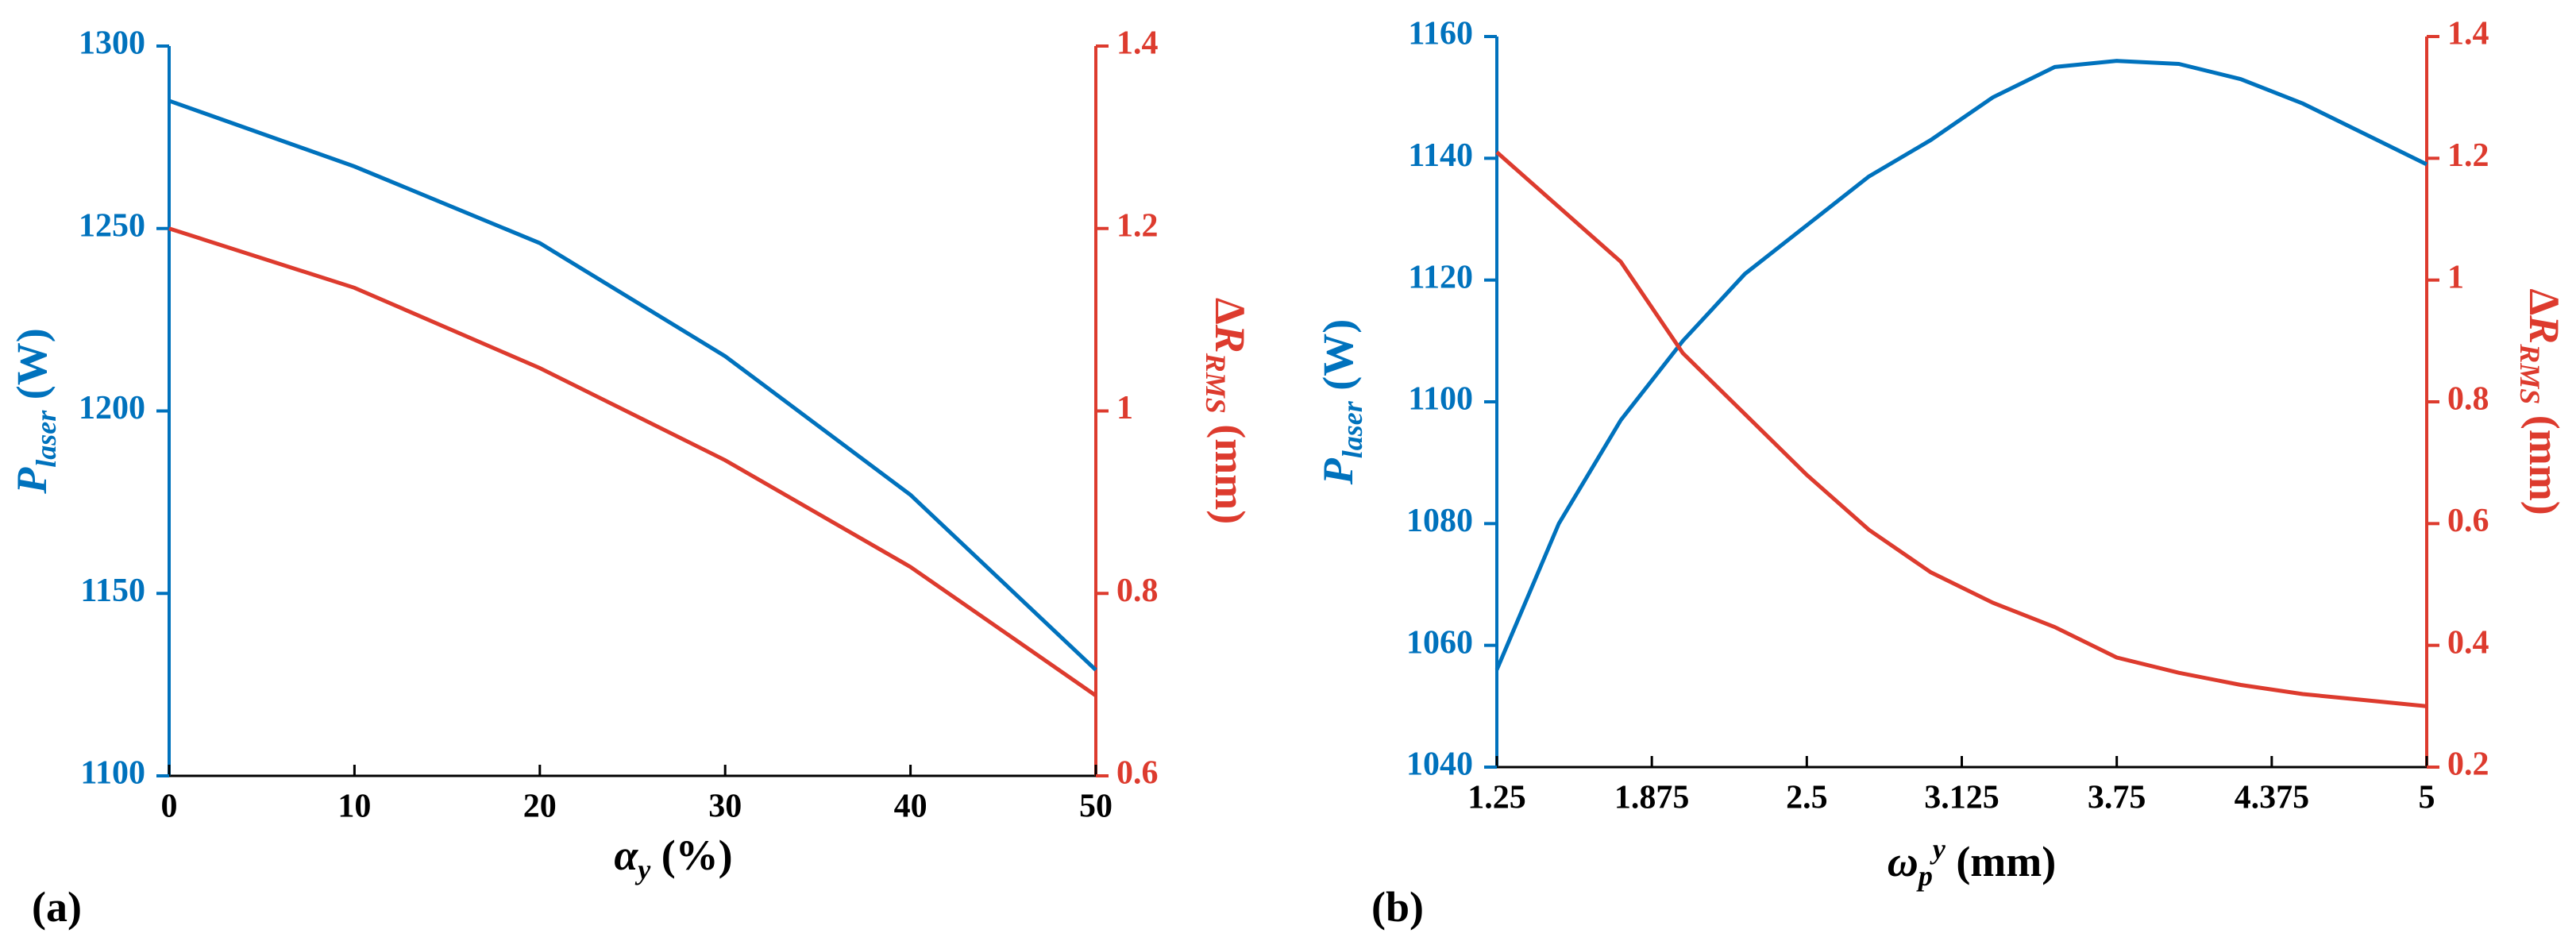 The height and width of the screenshot is (945, 2576). What do you see at coordinates (1096, 807) in the screenshot?
I see `x-tick-label: 50` at bounding box center [1096, 807].